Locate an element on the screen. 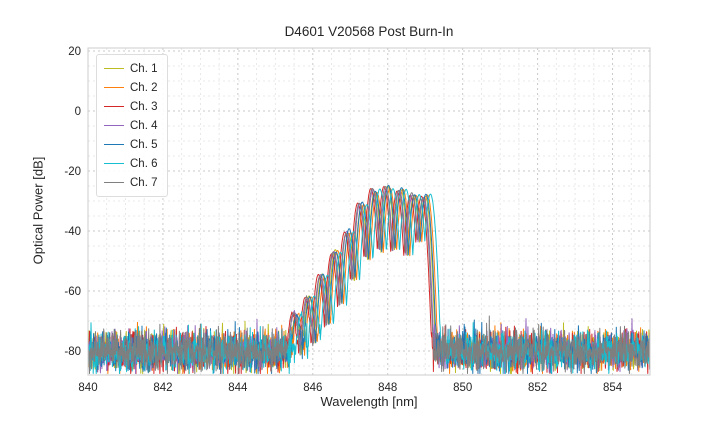  y-tick-label: -80 is located at coordinates (72, 352).